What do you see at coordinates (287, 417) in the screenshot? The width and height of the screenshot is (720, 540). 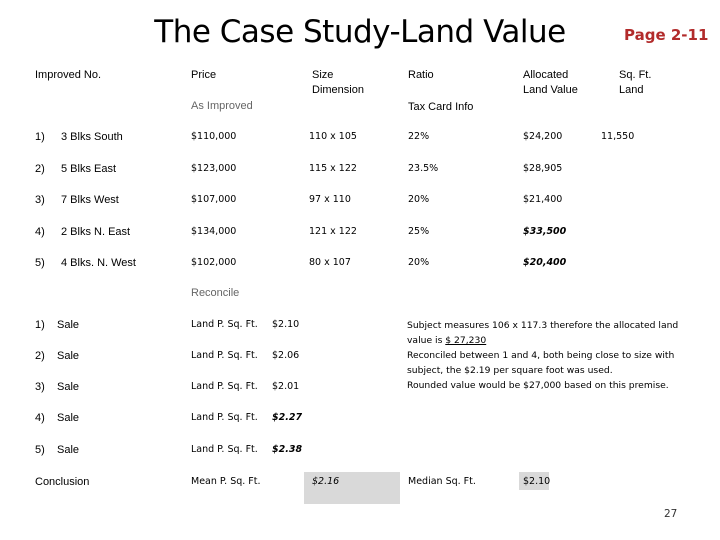 I see `sale-value: $2.27` at bounding box center [287, 417].